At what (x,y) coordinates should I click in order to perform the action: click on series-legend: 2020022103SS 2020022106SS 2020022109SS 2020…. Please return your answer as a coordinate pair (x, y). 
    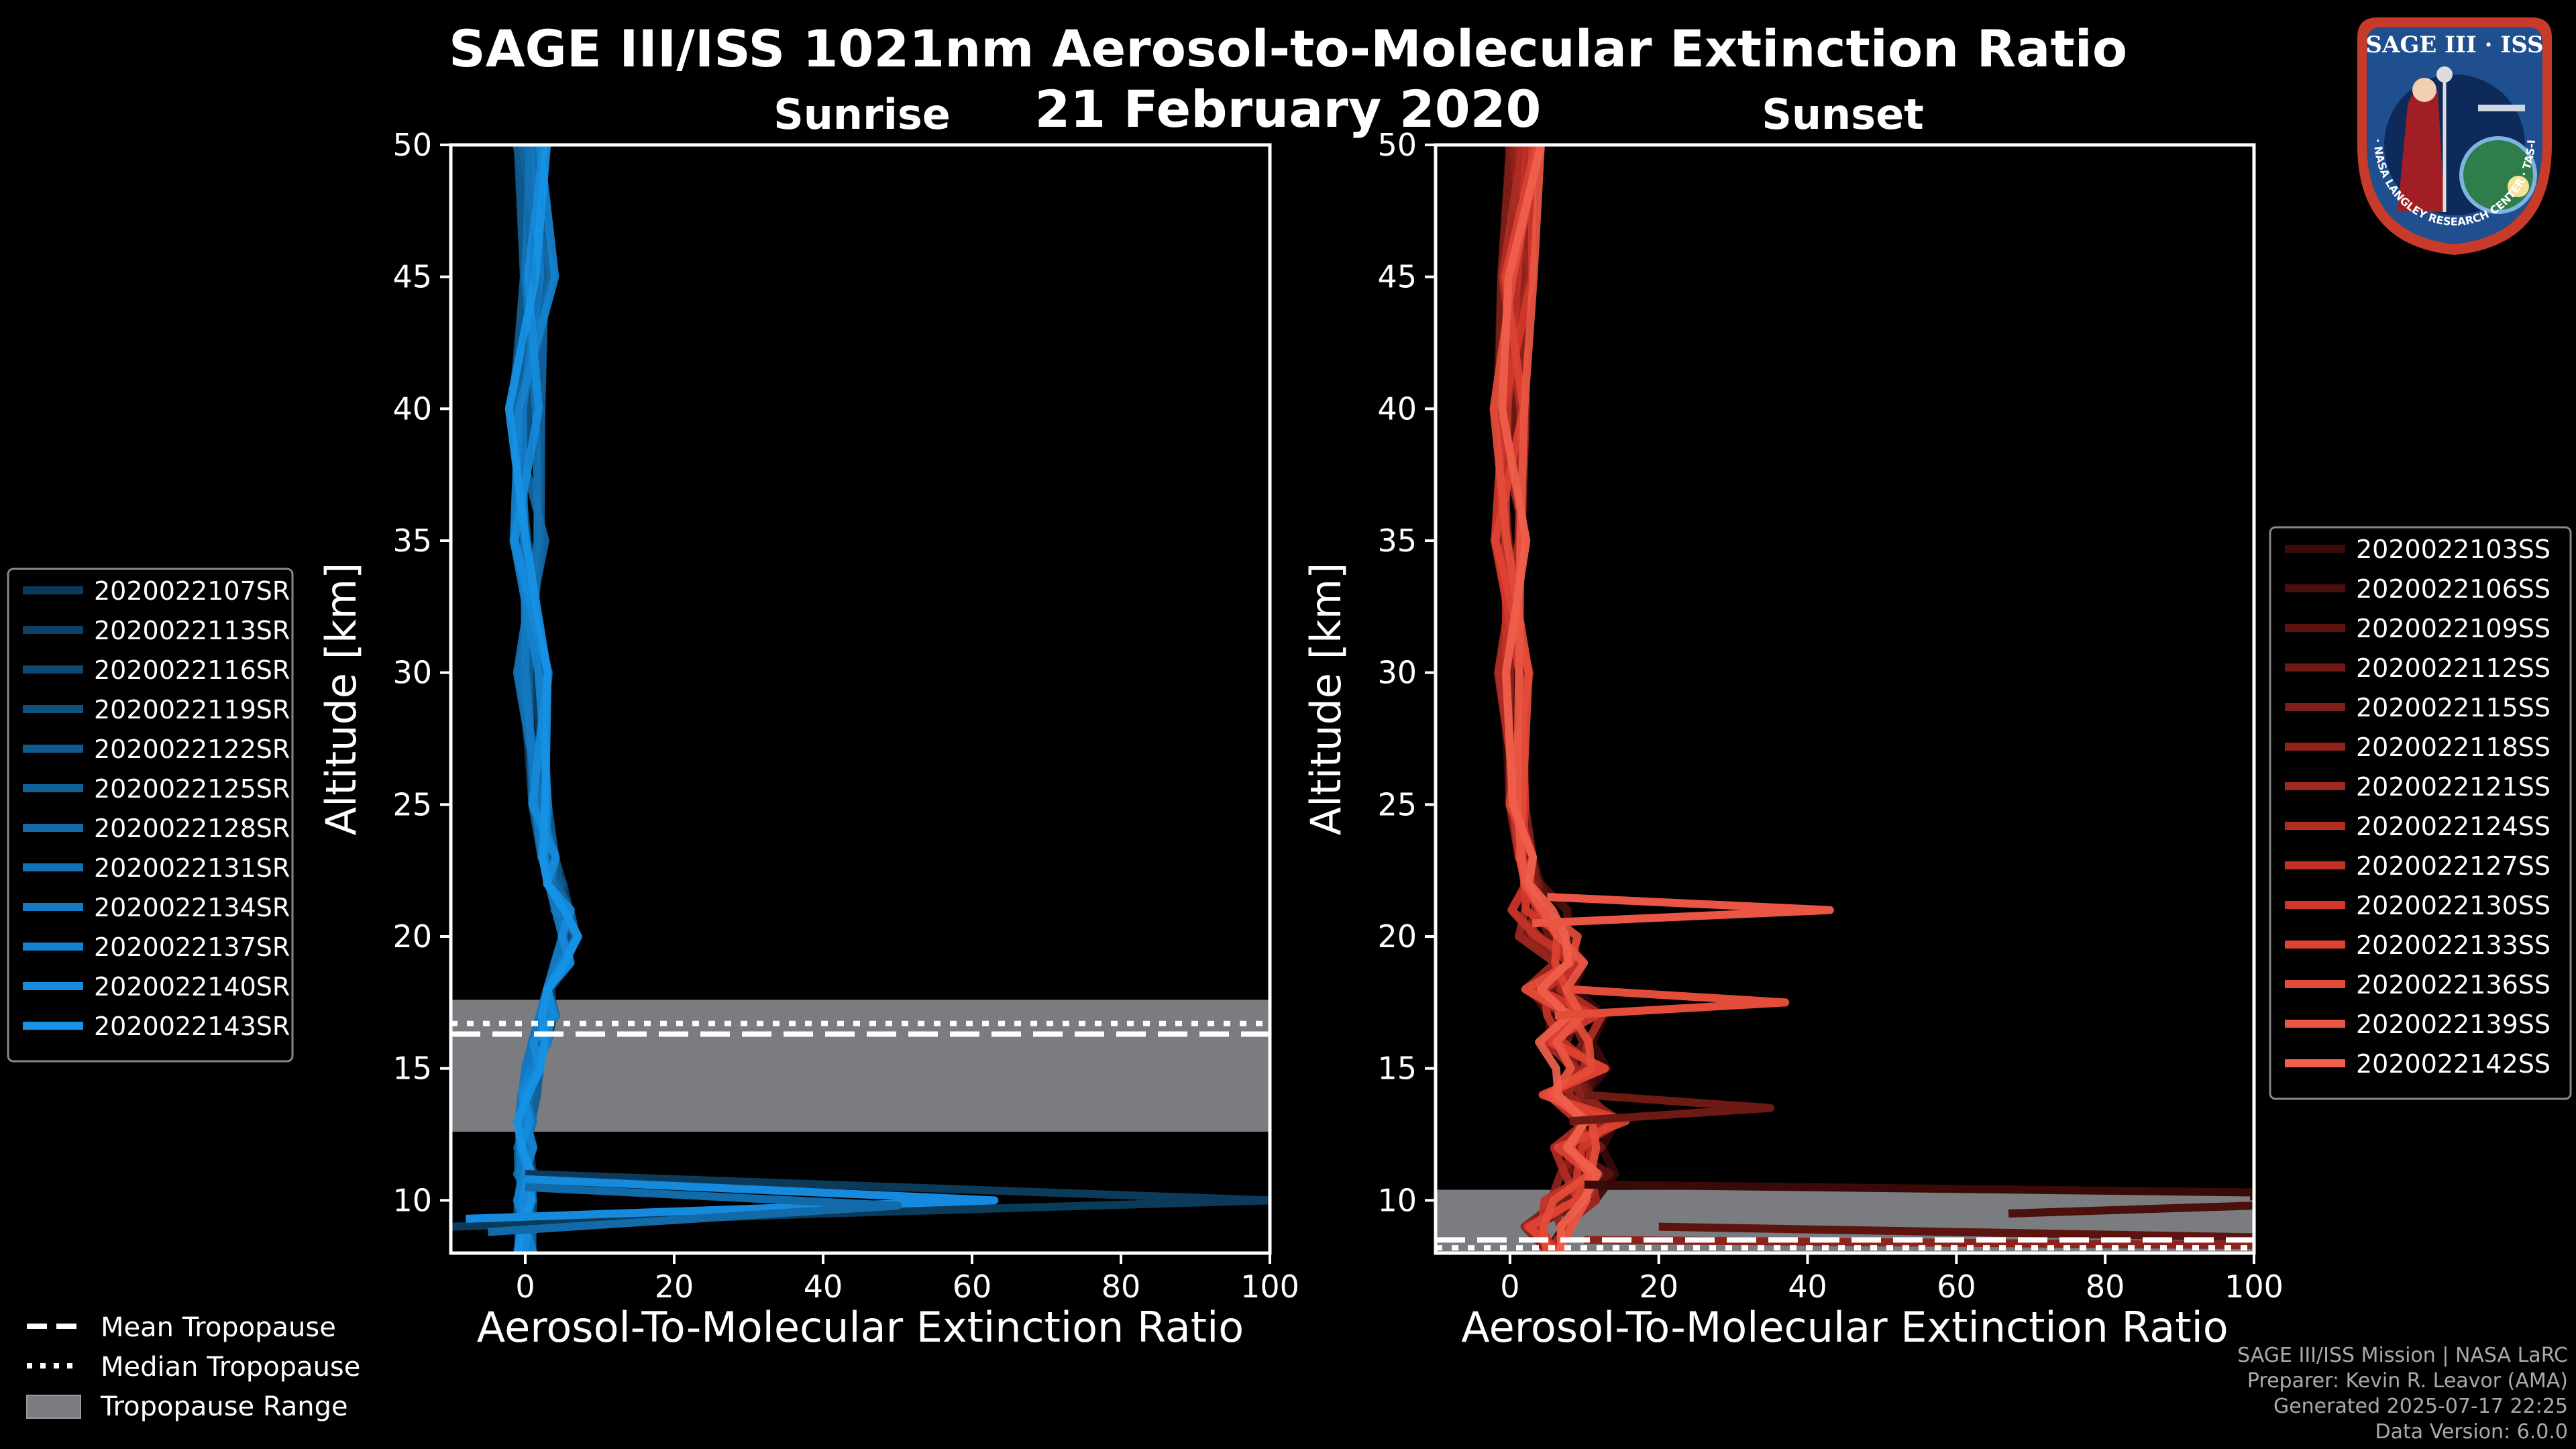
    Looking at the image, I should click on (2420, 813).